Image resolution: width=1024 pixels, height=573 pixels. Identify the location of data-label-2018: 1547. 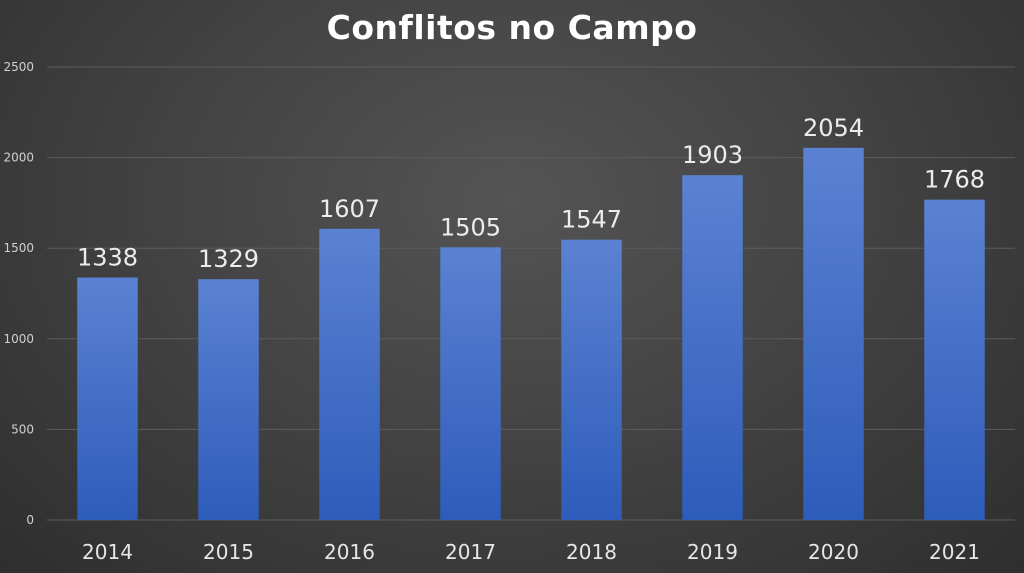
(591, 220).